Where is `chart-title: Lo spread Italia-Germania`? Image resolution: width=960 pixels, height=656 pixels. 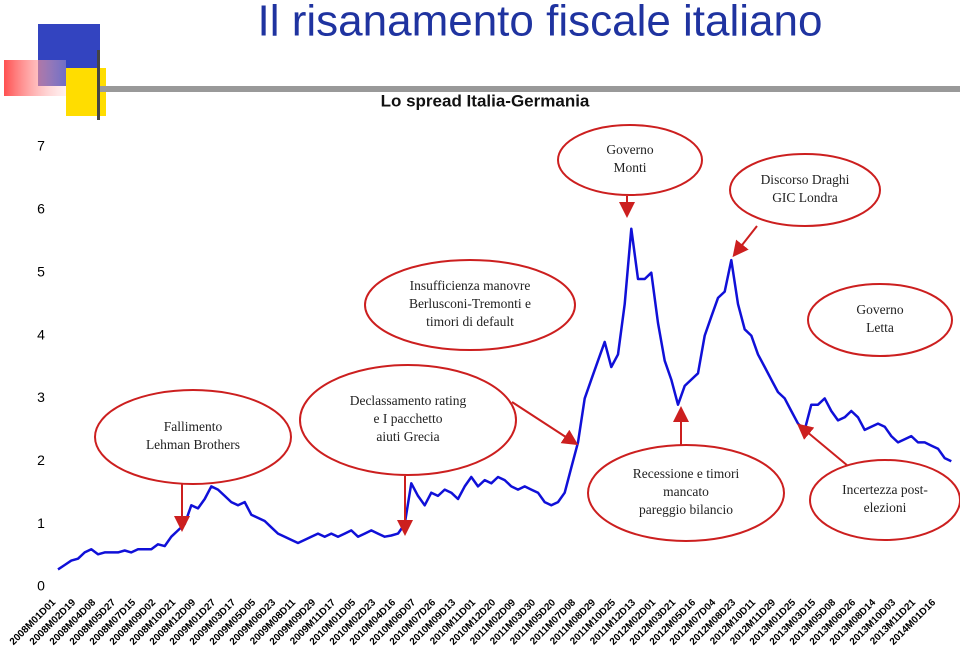 chart-title: Lo spread Italia-Germania is located at coordinates (485, 100).